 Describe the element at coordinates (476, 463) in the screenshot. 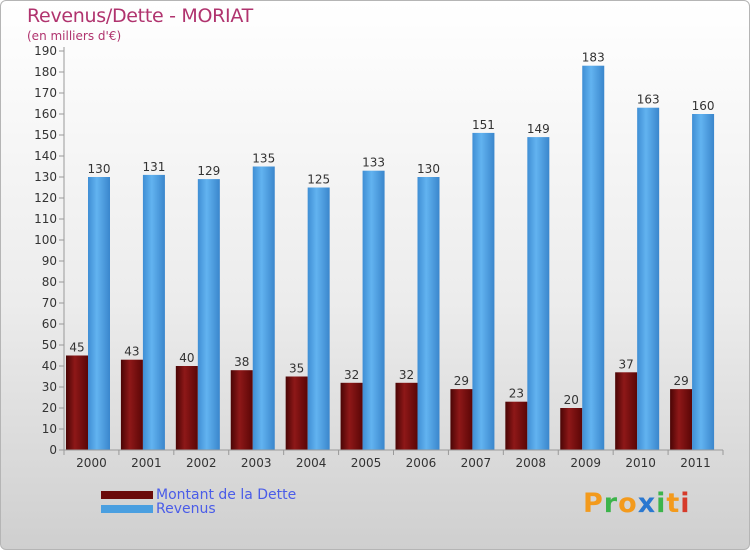

I see `x-tick-label: 2007` at that location.